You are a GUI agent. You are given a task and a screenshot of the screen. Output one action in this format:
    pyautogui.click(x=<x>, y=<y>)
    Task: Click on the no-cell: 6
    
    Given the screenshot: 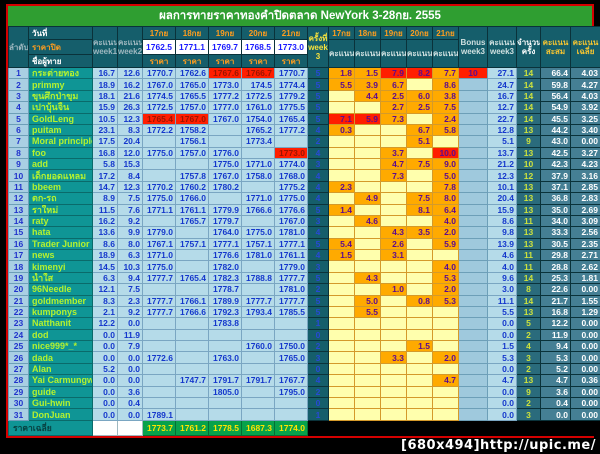 What is the action you would take?
    pyautogui.click(x=18, y=130)
    